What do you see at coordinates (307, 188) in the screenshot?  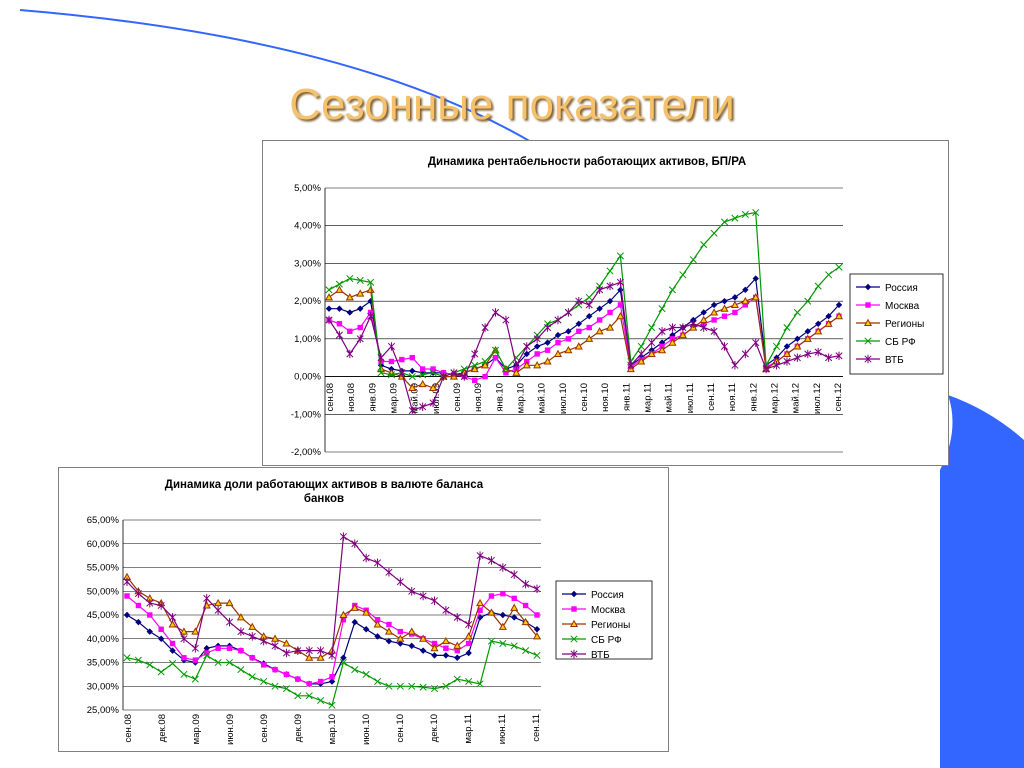 I see `y-tick-label: 5,00%` at bounding box center [307, 188].